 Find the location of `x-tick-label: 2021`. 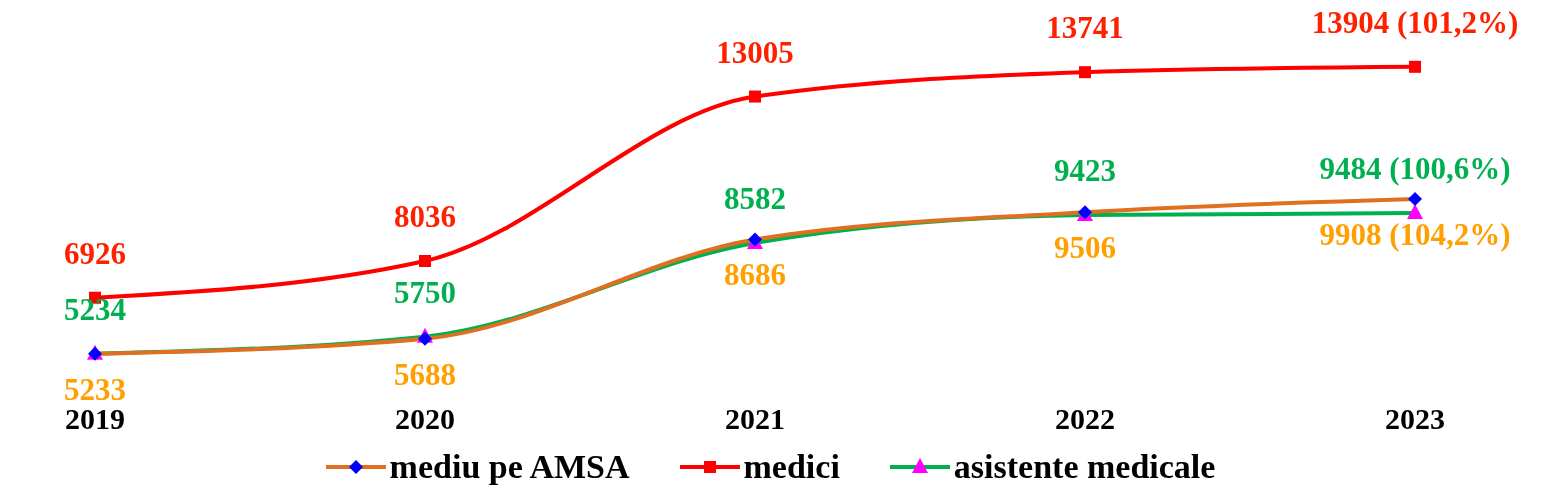

x-tick-label: 2021 is located at coordinates (755, 419).